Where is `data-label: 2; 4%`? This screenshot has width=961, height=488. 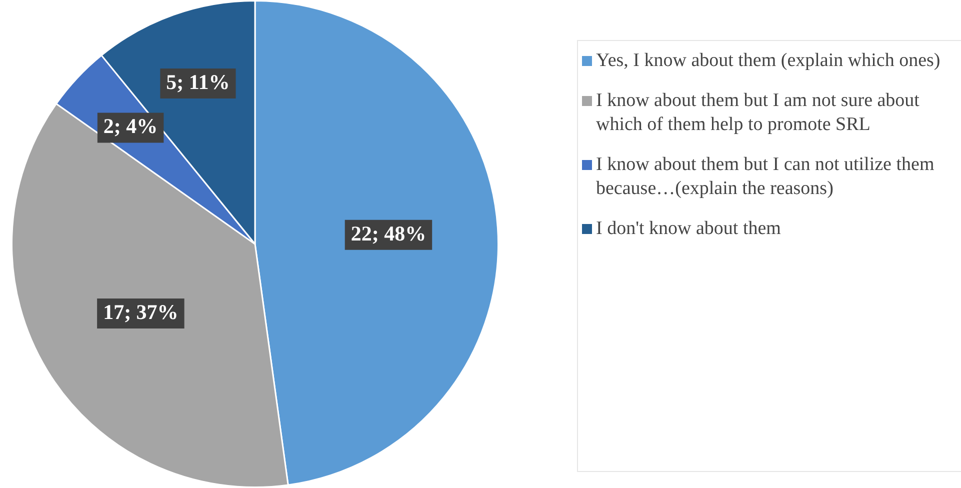
data-label: 2; 4% is located at coordinates (130, 126).